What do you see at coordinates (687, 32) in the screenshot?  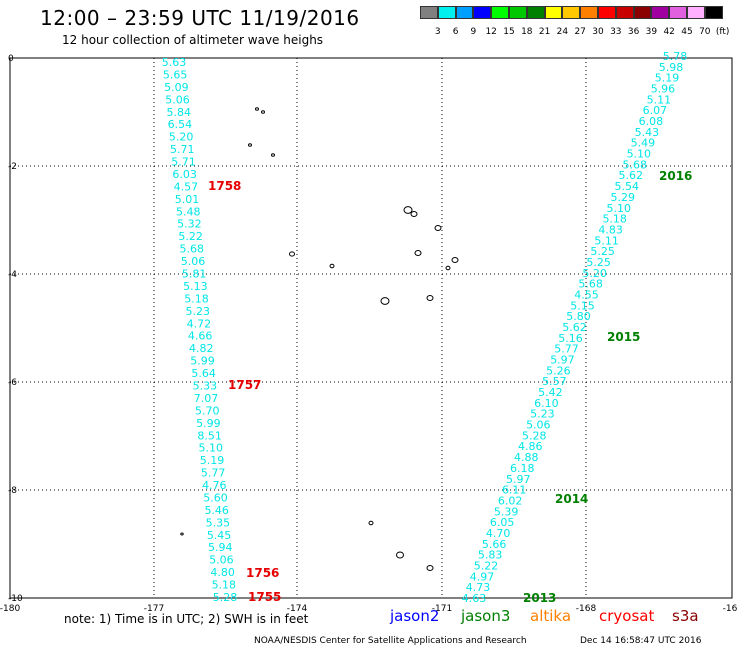 I see `scale-label: 45` at bounding box center [687, 32].